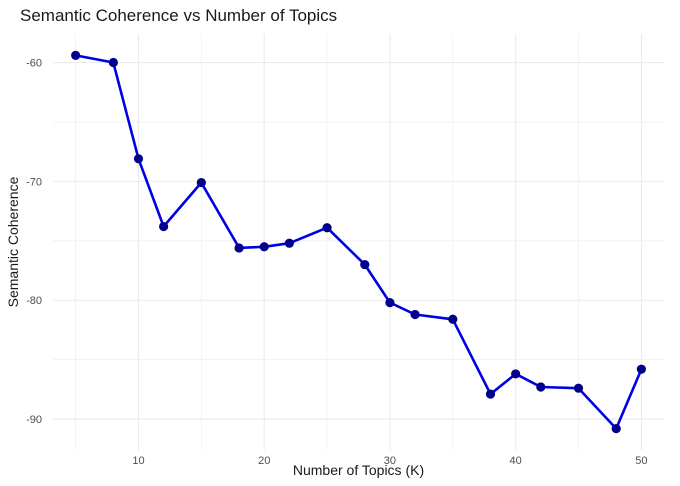  I want to click on y-axis-title: Semantic Coherence, so click(13, 241).